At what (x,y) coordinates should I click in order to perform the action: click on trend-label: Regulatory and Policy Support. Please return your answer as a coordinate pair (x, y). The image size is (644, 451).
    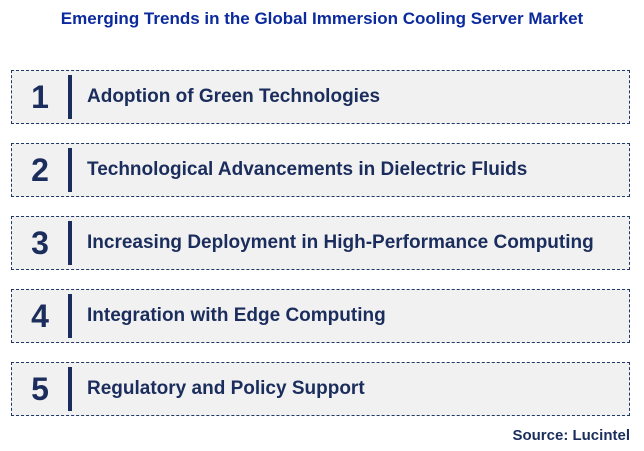
    Looking at the image, I should click on (226, 388).